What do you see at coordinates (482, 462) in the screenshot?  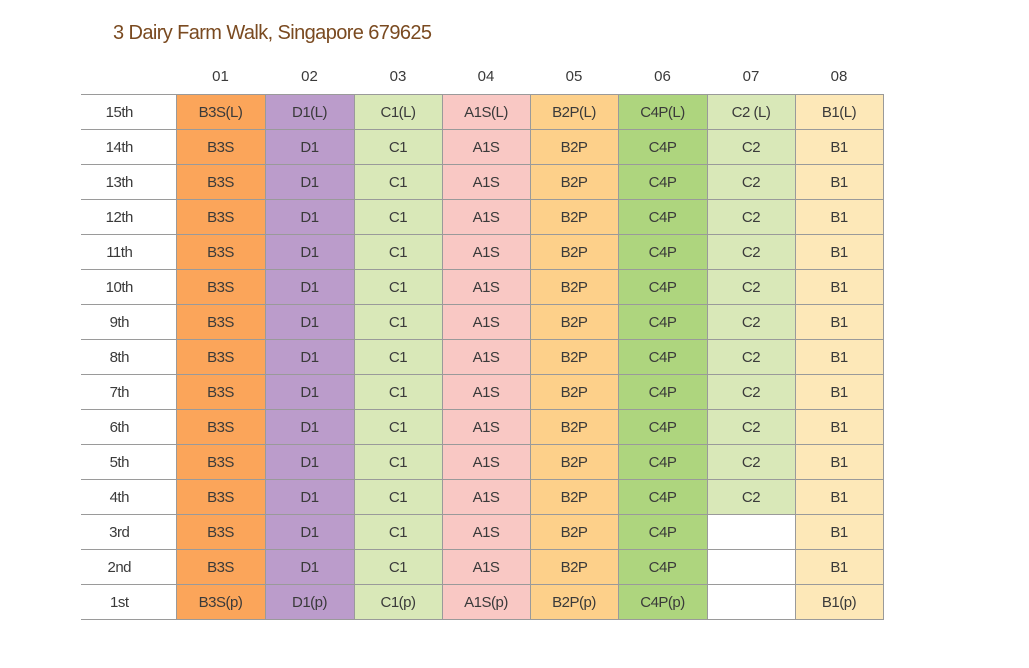 I see `table-row: 5th B3S D1 C1 A1S B2P C4P C2 B1` at bounding box center [482, 462].